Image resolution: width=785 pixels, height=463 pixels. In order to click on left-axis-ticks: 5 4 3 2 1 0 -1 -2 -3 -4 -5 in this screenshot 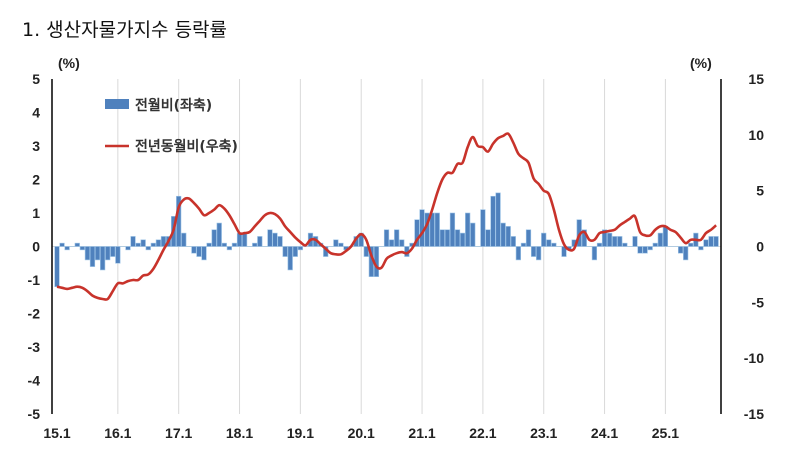, I will do `click(34, 246)`.